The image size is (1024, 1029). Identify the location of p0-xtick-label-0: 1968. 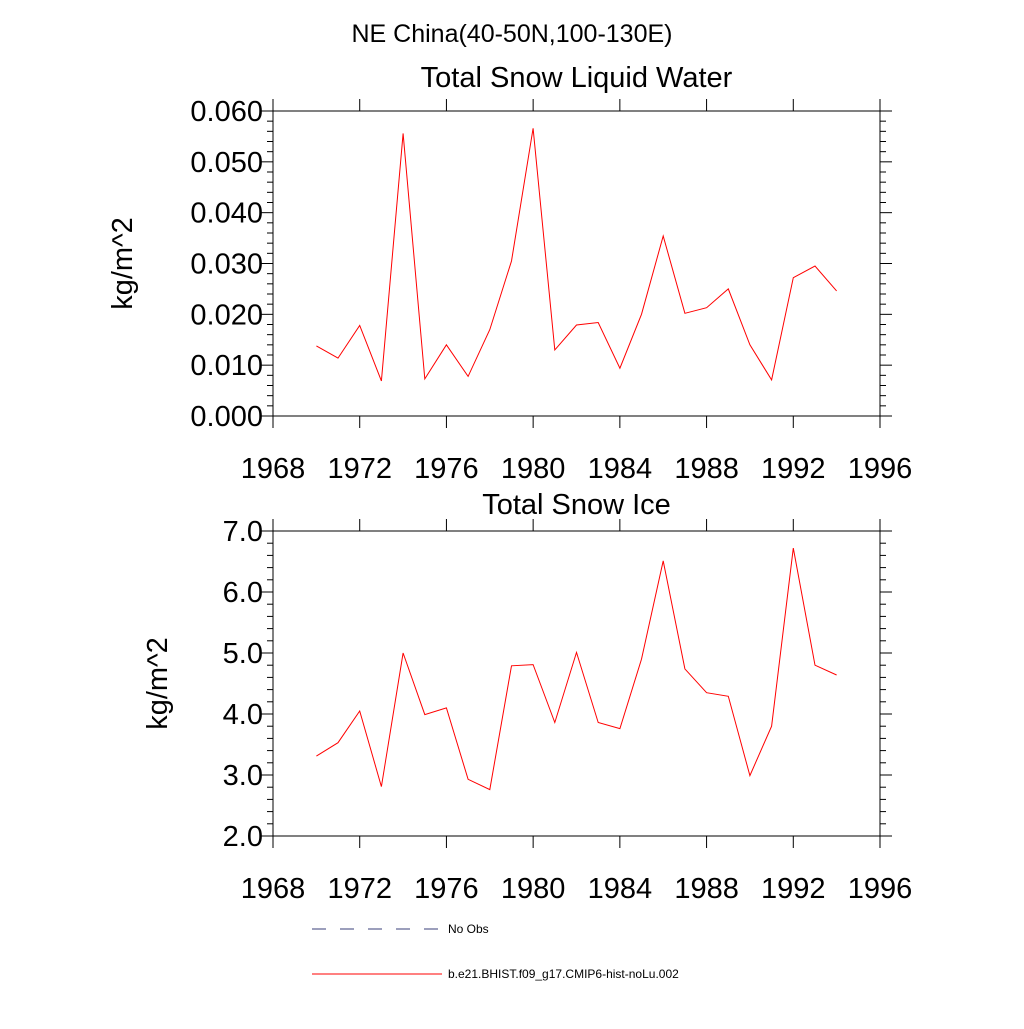
(273, 469).